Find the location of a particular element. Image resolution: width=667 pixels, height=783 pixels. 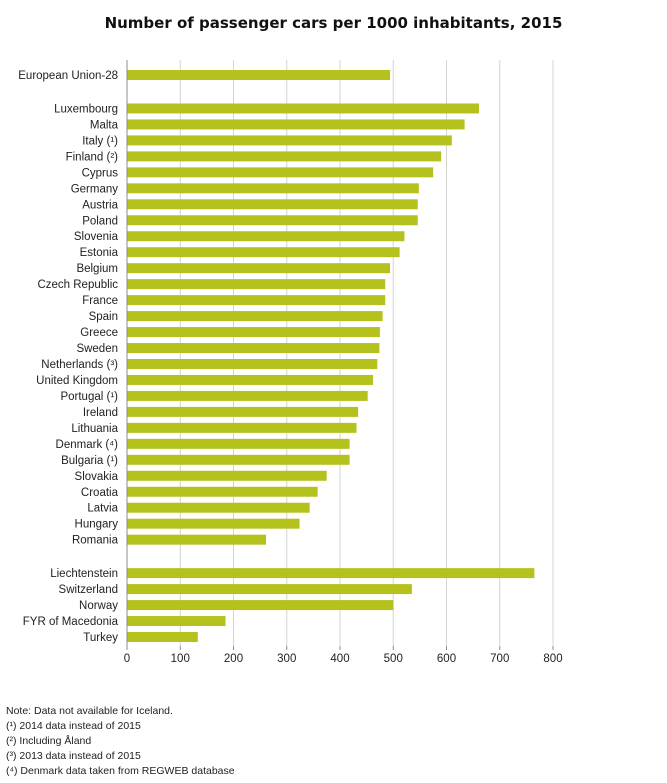

category-label: Denmark (⁴) is located at coordinates (87, 445).